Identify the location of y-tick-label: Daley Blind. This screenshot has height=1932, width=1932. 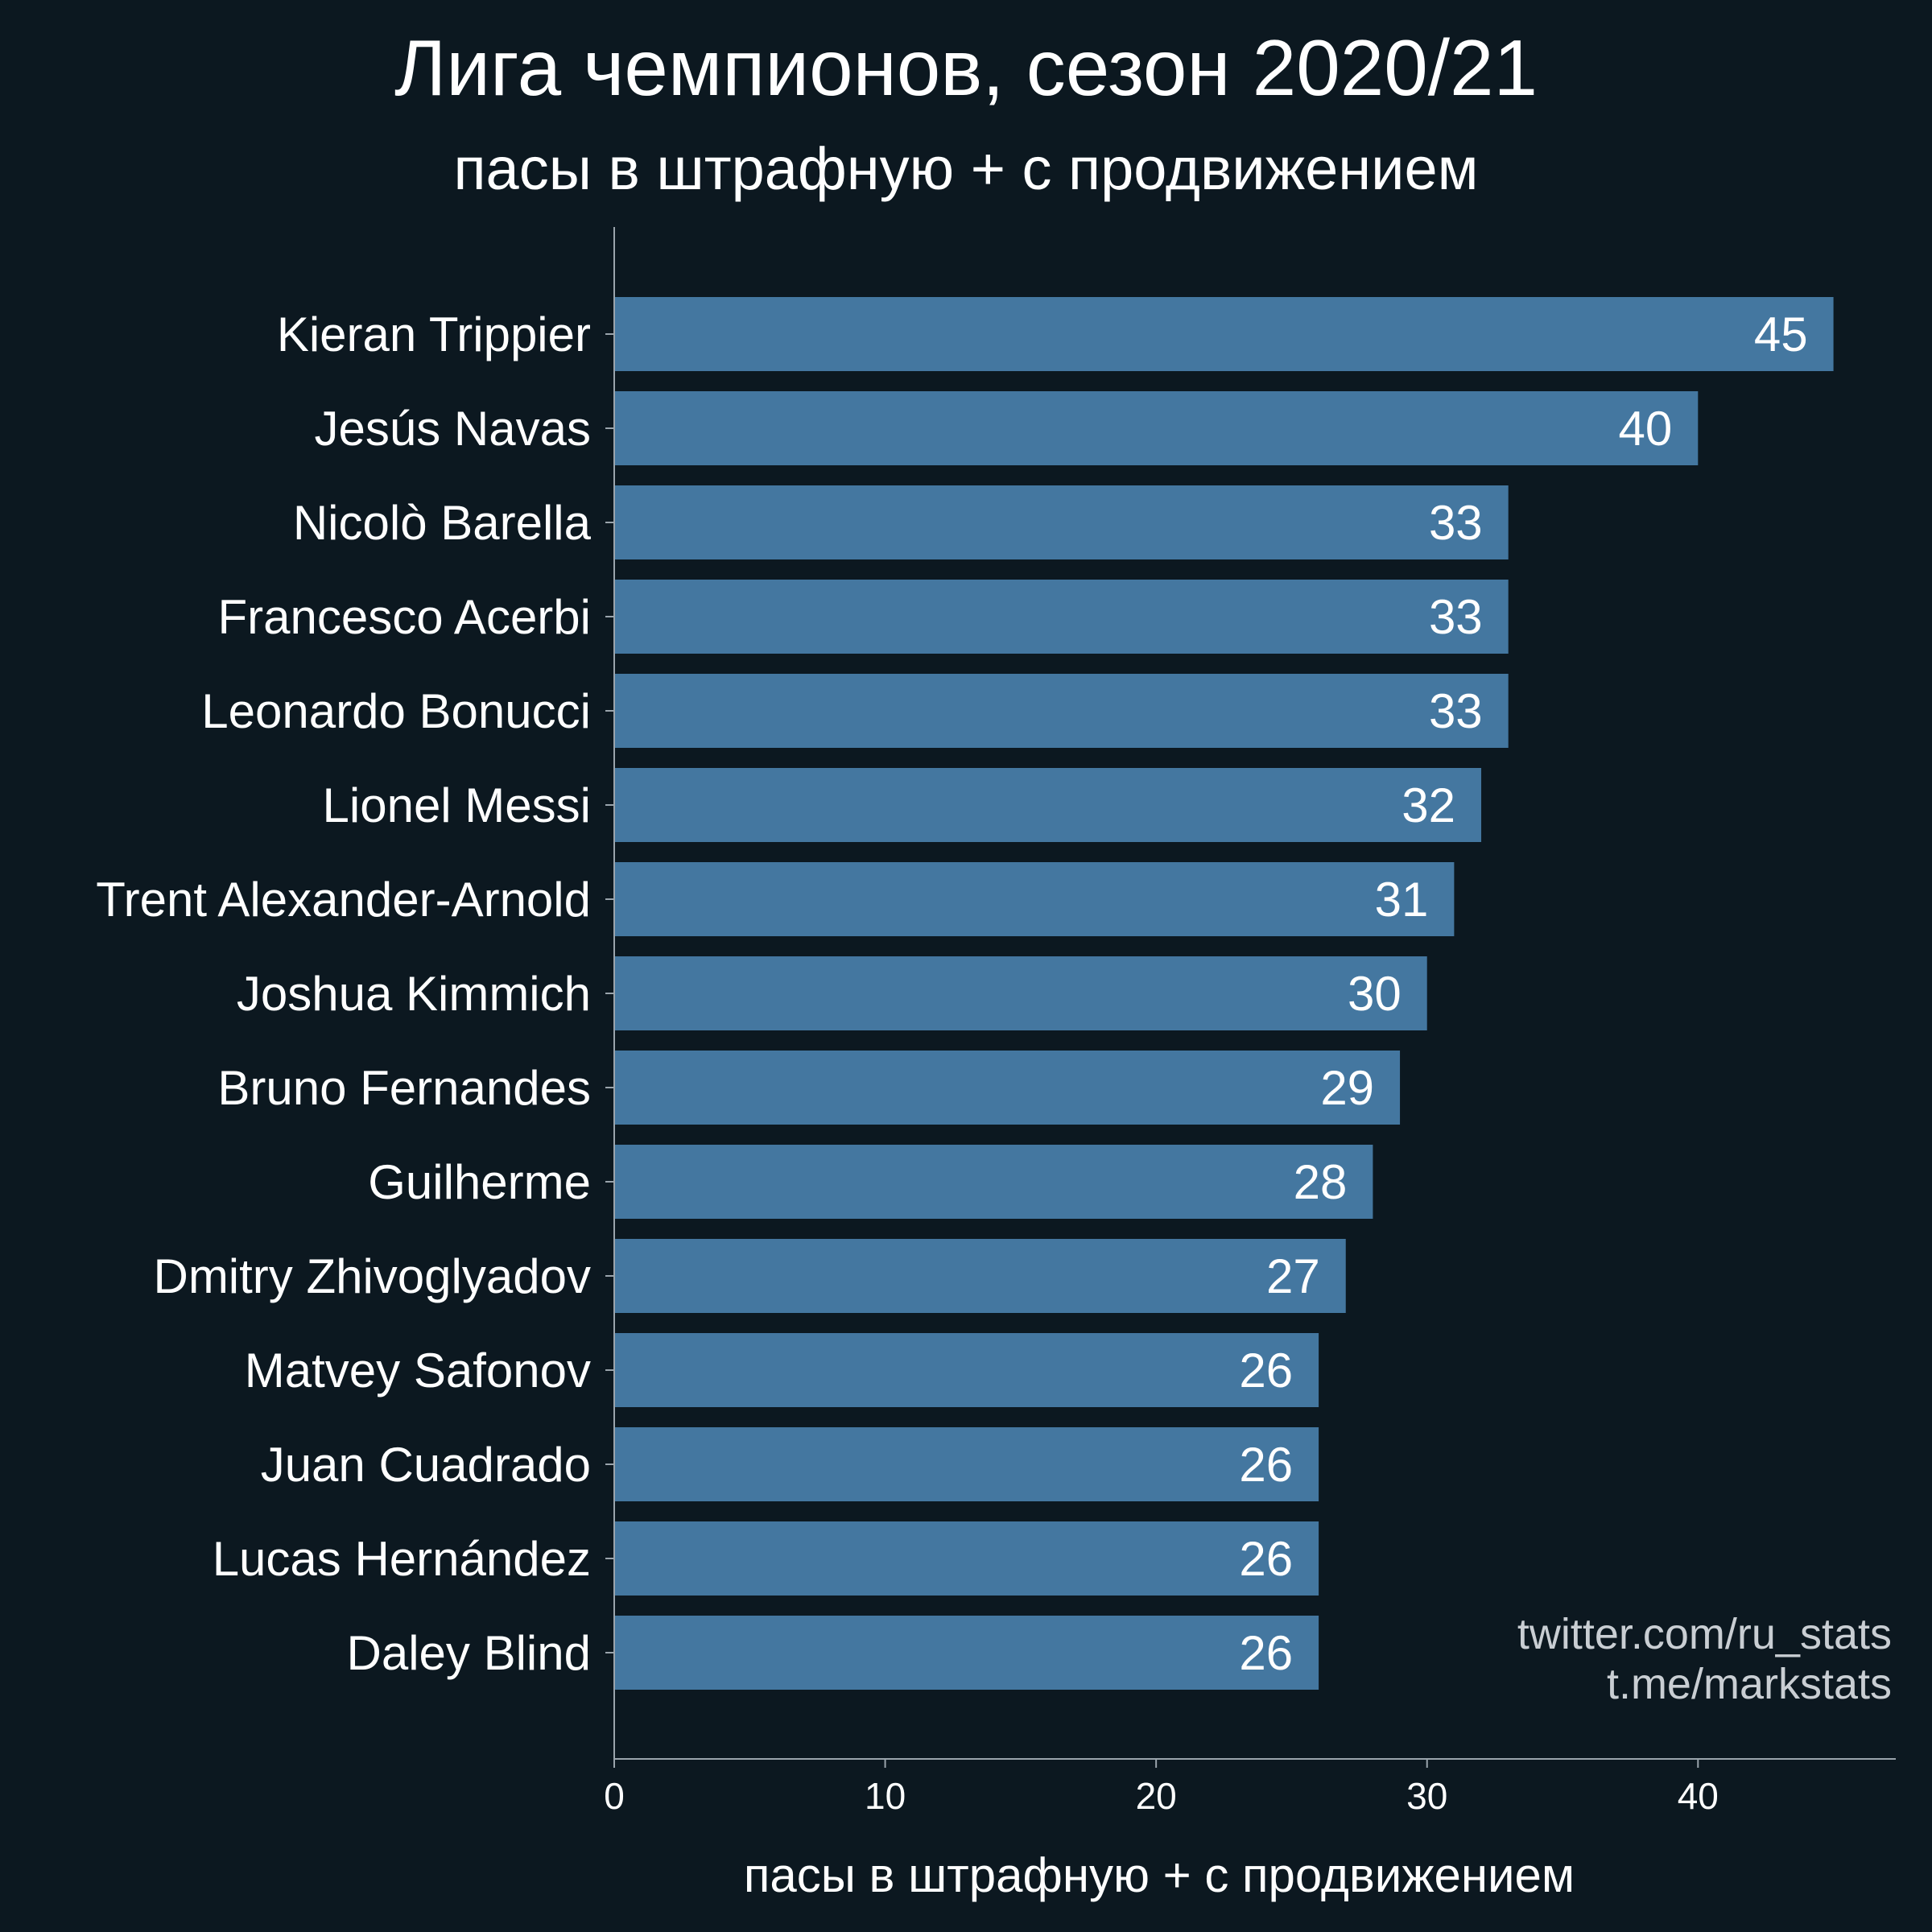
(469, 1653).